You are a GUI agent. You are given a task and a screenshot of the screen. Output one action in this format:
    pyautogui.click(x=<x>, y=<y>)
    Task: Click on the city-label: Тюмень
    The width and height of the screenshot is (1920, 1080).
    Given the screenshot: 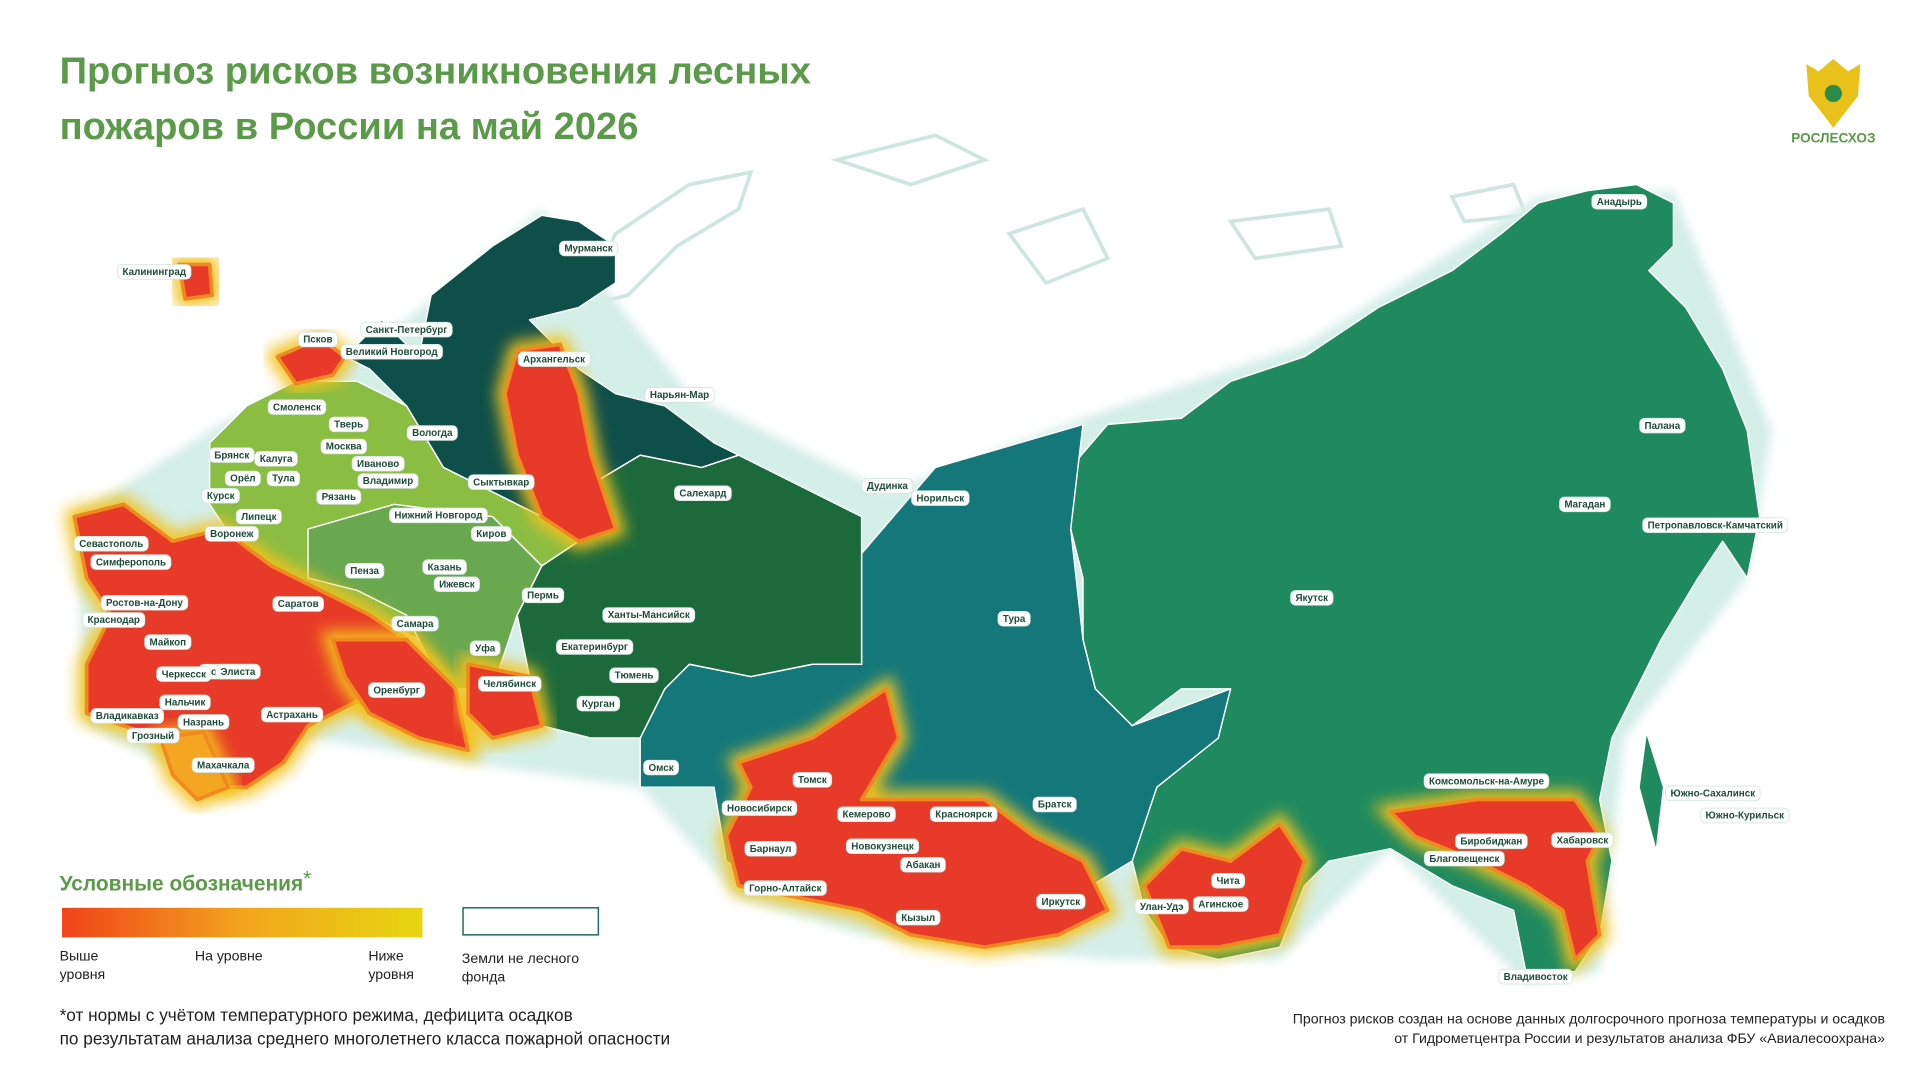 What is the action you would take?
    pyautogui.click(x=634, y=675)
    